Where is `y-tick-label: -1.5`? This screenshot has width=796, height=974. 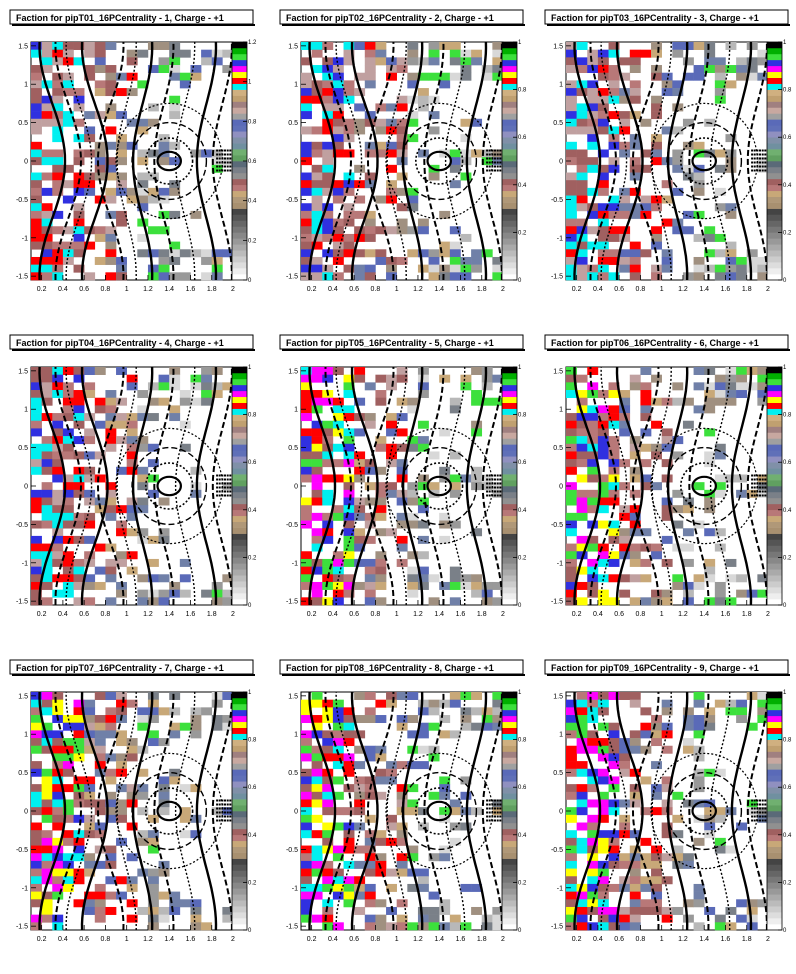
y-tick-label: -1.5 is located at coordinates (22, 277).